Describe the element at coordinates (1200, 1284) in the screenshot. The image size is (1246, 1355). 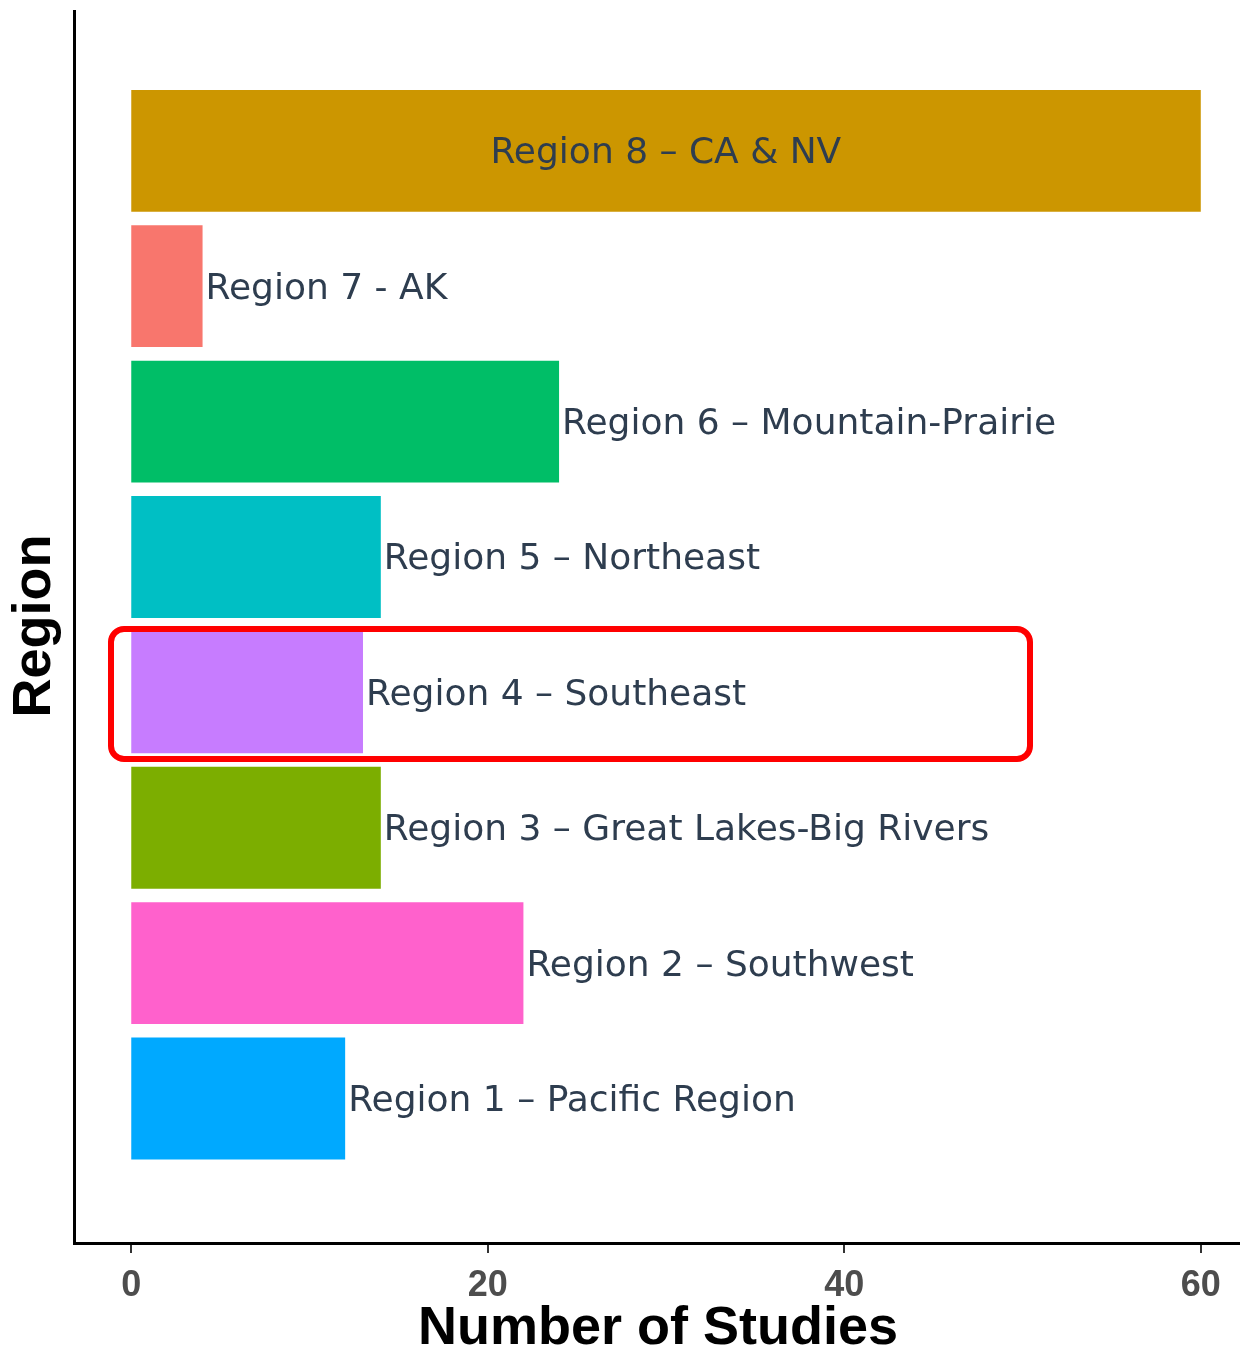
I see `x-tick-label: 60` at that location.